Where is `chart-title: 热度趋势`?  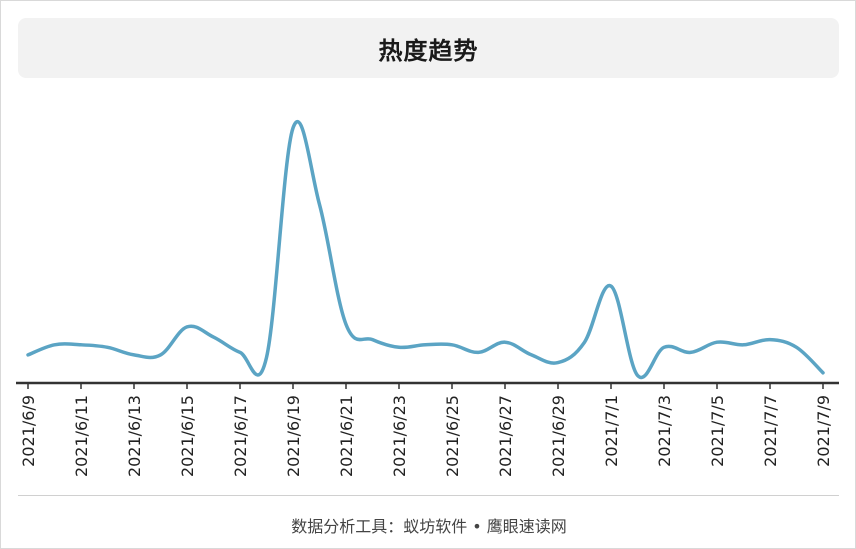
chart-title: 热度趋势 is located at coordinates (428, 50).